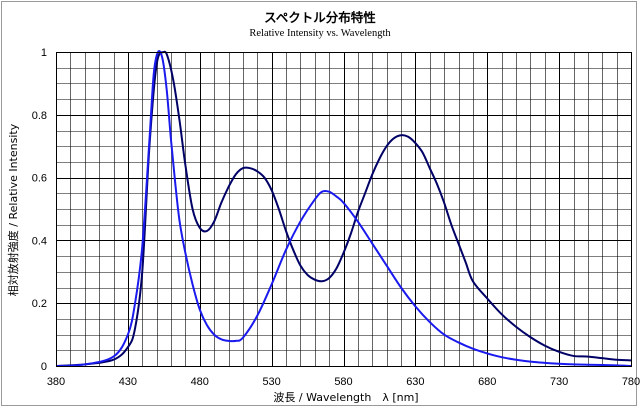 This screenshot has height=409, width=640. What do you see at coordinates (44, 53) in the screenshot?
I see `y-tick-label: 1` at bounding box center [44, 53].